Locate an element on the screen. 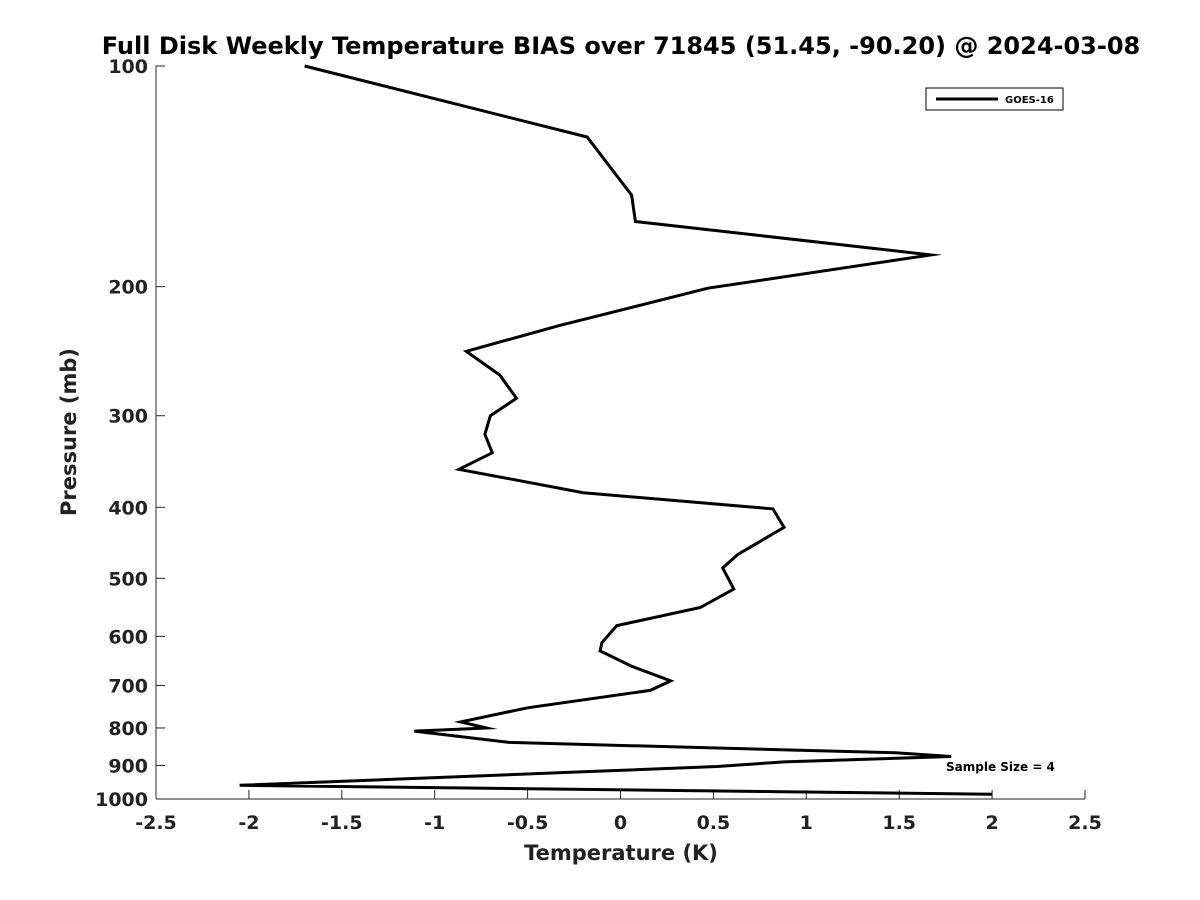 The width and height of the screenshot is (1200, 900). x-tick-label: -2 is located at coordinates (248, 823).